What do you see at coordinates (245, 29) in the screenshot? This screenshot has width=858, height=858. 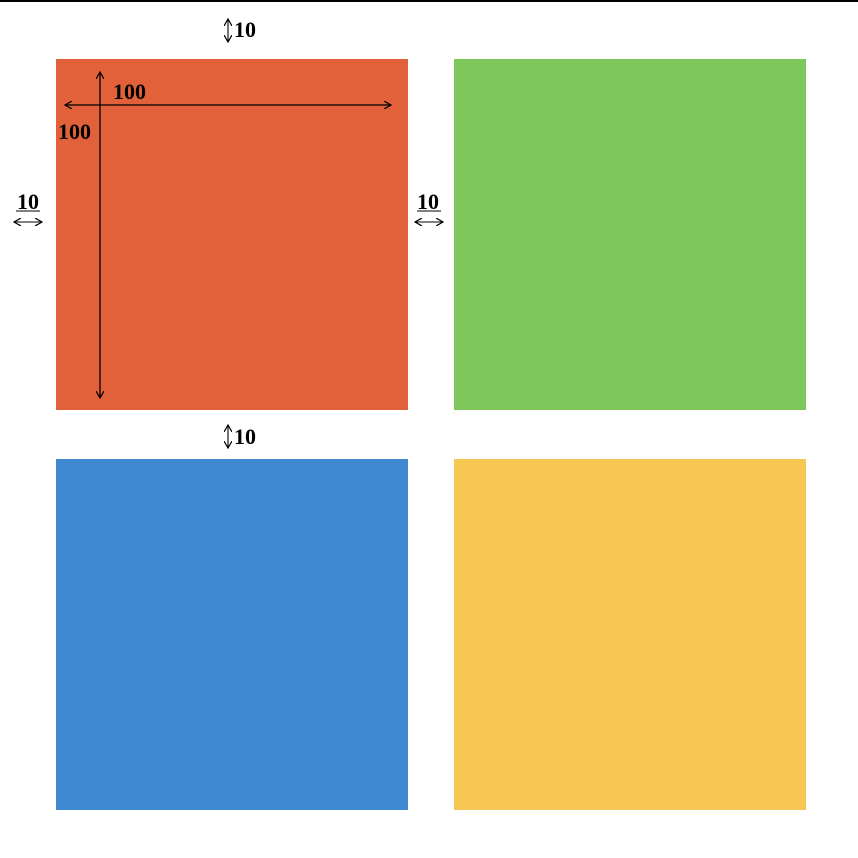 I see `top-gap-label: 10` at bounding box center [245, 29].